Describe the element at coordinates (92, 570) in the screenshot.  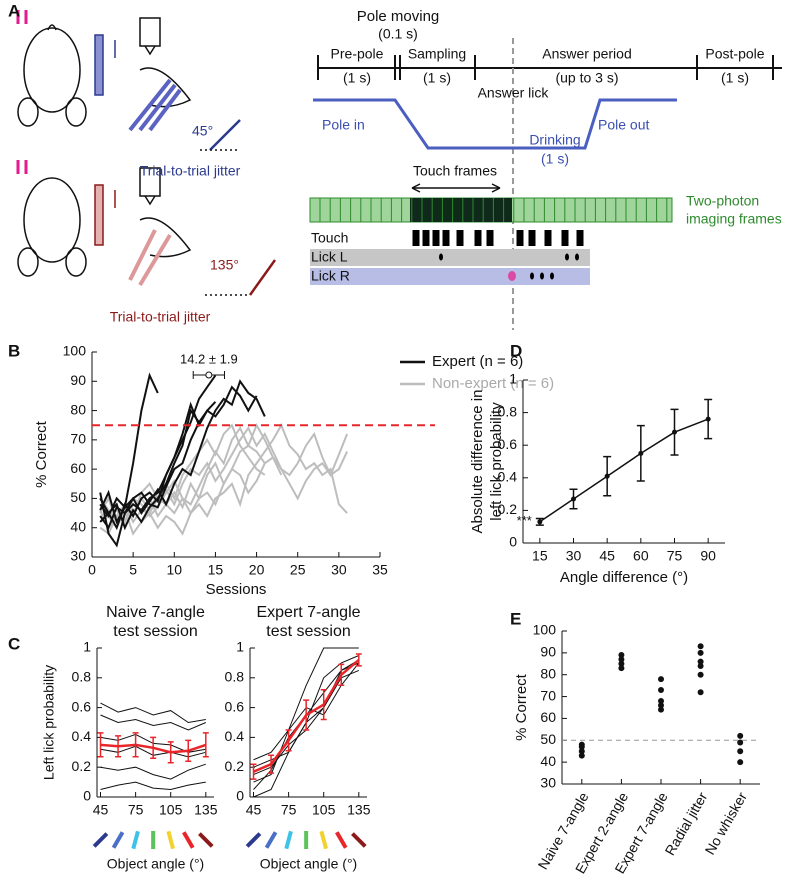
I see `x-tick-label: 0` at that location.